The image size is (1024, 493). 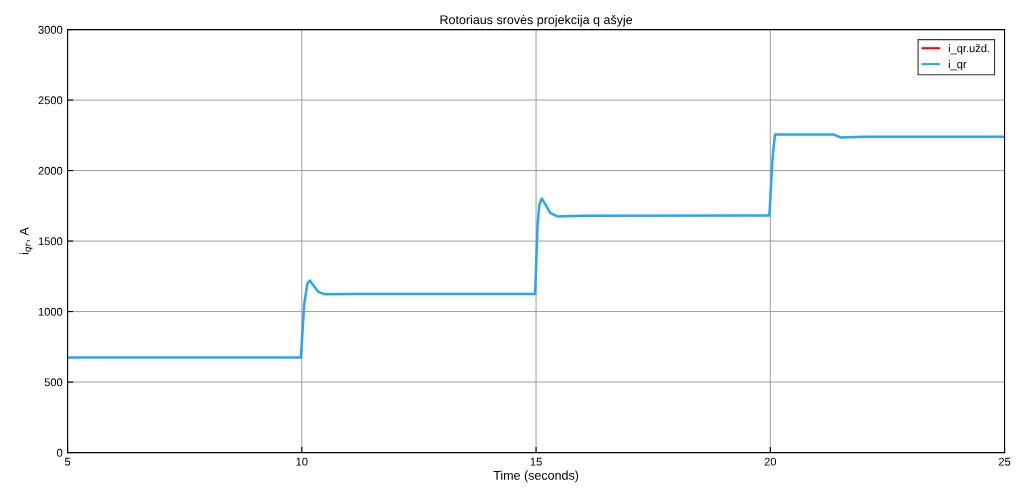 What do you see at coordinates (302, 461) in the screenshot?
I see `x-tick-label: 10` at bounding box center [302, 461].